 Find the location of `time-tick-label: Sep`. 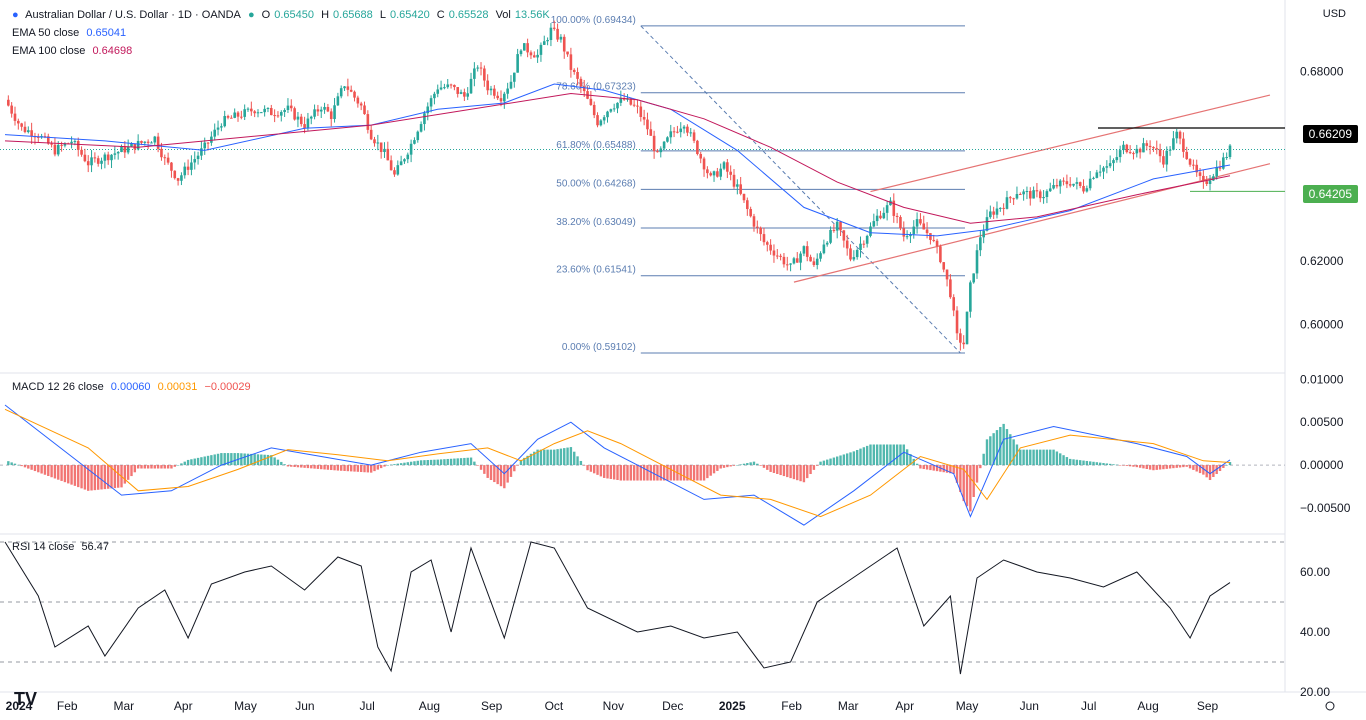

time-tick-label: Sep is located at coordinates (492, 706).